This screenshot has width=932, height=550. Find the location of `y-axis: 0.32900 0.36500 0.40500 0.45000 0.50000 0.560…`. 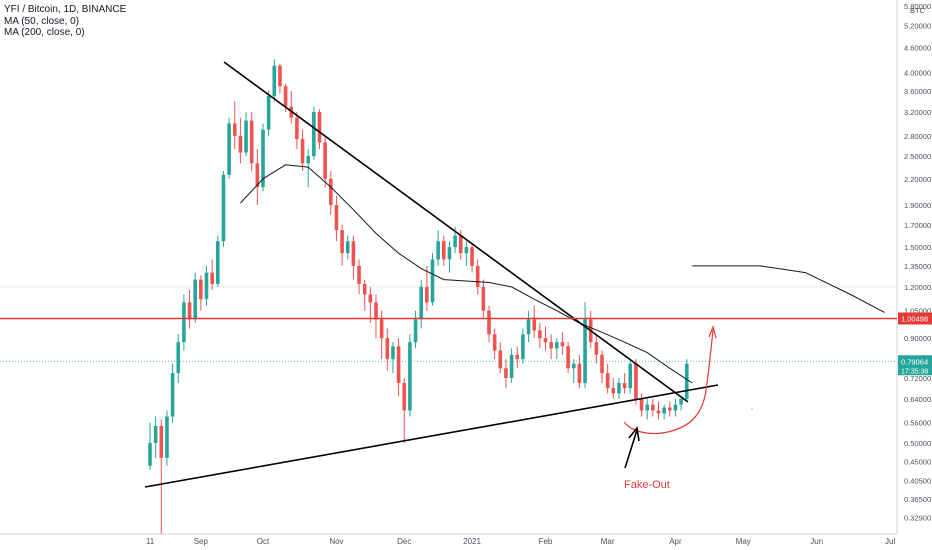

y-axis: 0.32900 0.36500 0.40500 0.45000 0.50000 0.560… is located at coordinates (913, 267).